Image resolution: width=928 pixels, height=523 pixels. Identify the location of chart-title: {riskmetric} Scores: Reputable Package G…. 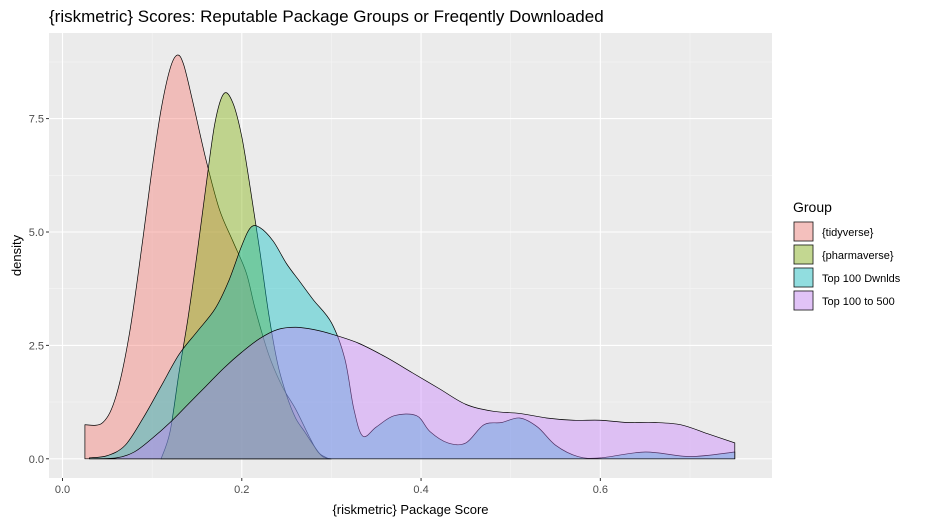
(326, 16).